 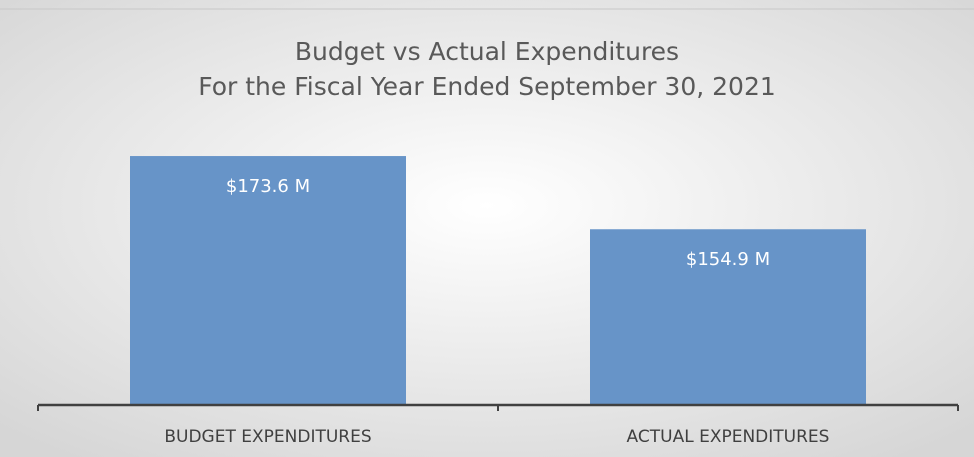 I want to click on bar, so click(x=728, y=317).